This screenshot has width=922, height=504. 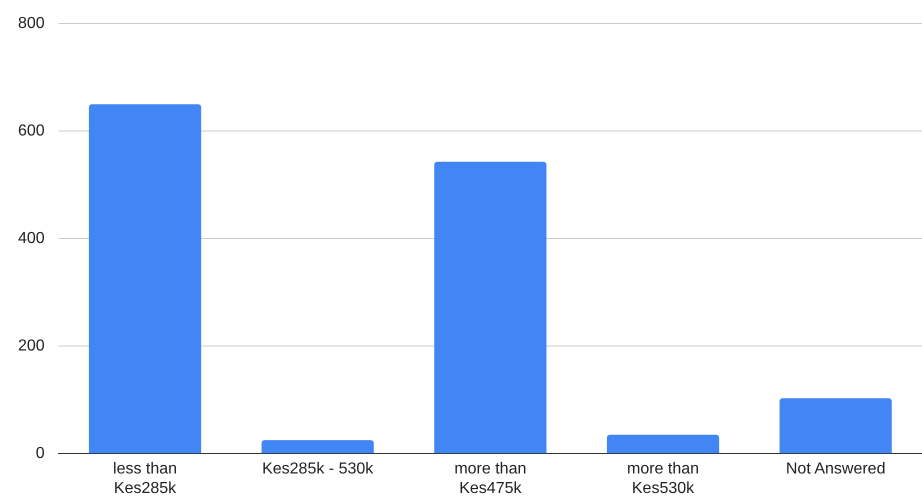 I want to click on y-tick-label: 200, so click(x=31, y=346).